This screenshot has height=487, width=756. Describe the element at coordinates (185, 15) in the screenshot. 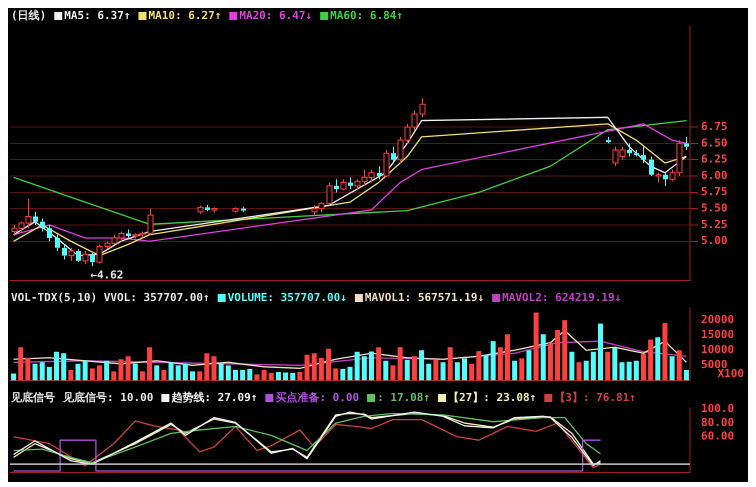

I see `legend-label: MA10: 6.27↑` at that location.